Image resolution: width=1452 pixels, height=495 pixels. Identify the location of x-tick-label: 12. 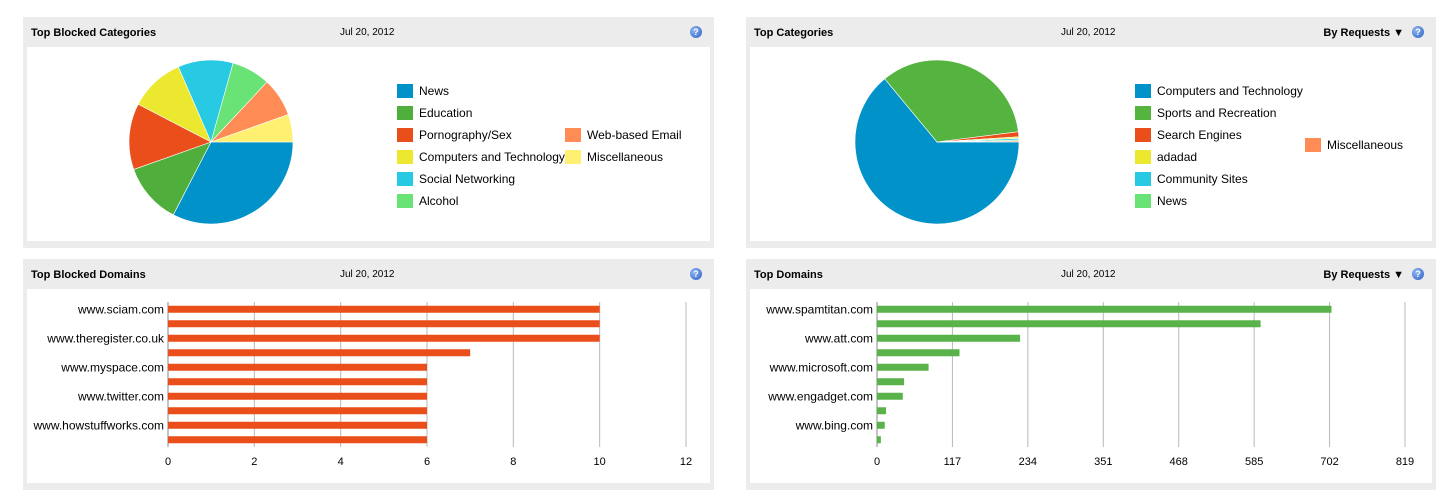
(686, 462).